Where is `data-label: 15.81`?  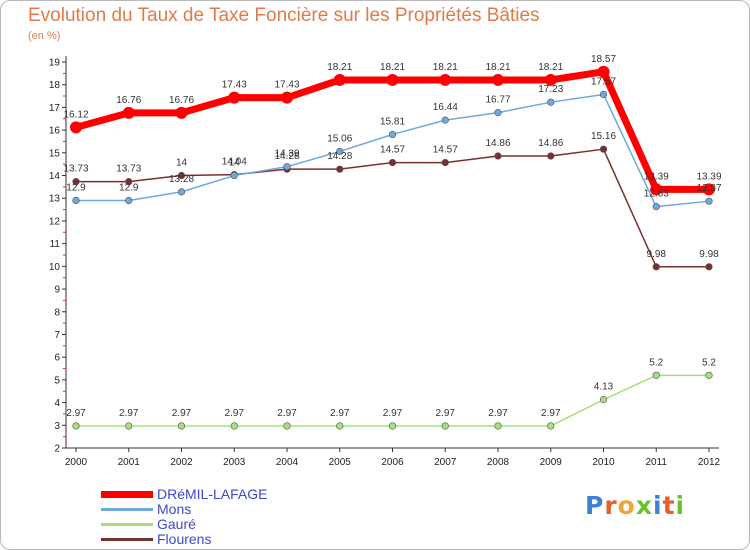
data-label: 15.81 is located at coordinates (392, 121).